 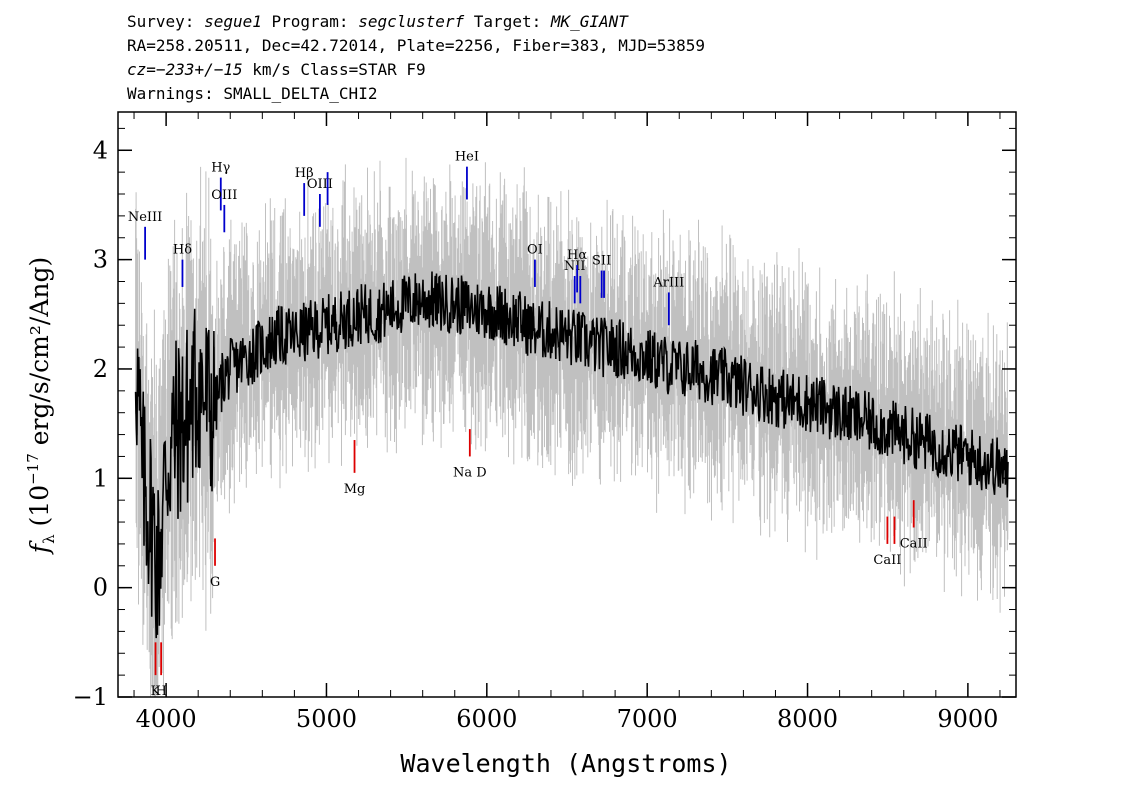 What do you see at coordinates (39, 355) in the screenshot?
I see `y-label-post: erg/s/cm²/Ang)` at bounding box center [39, 355].